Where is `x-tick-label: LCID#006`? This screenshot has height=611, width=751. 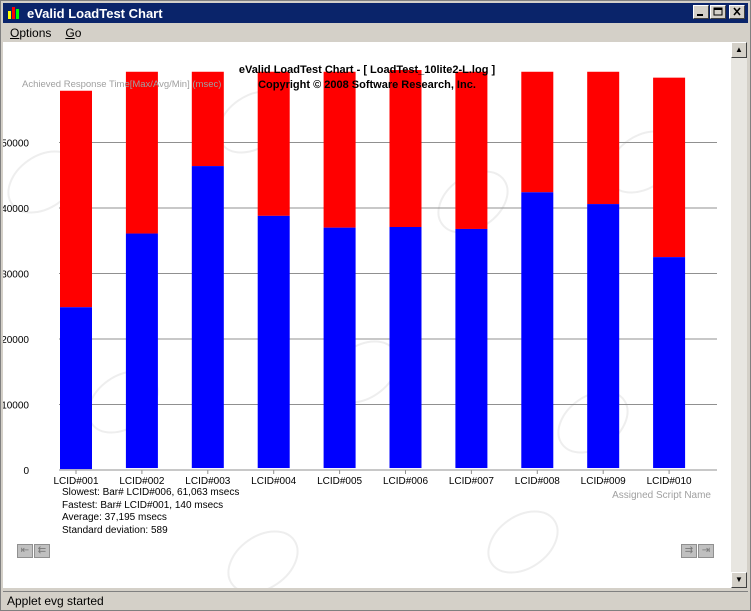
x-tick-label: LCID#006 is located at coordinates (405, 481).